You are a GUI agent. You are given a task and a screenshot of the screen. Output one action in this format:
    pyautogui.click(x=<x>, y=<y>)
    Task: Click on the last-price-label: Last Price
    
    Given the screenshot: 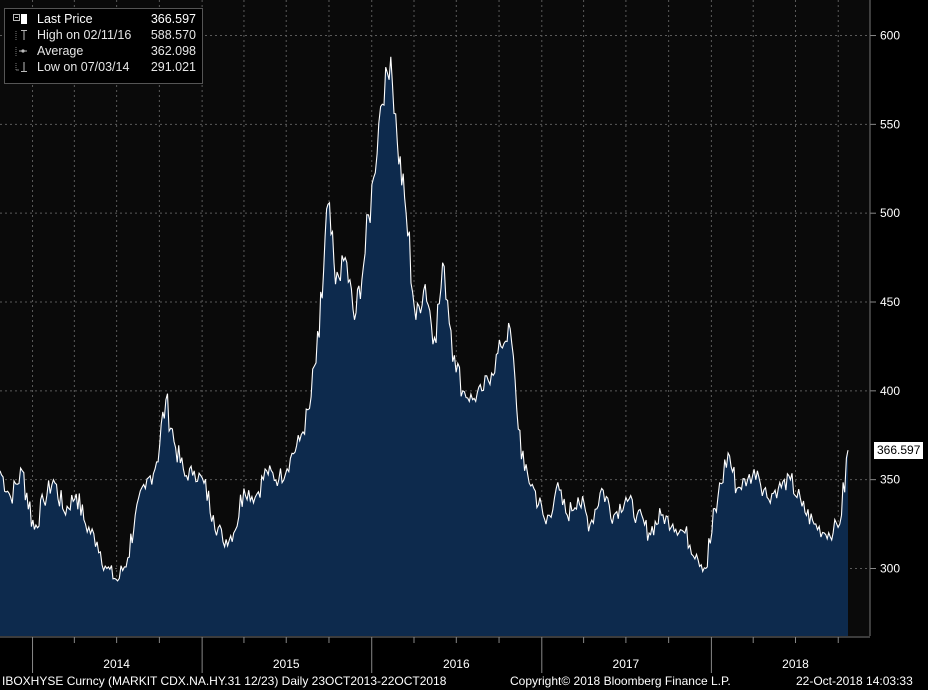 What is the action you would take?
    pyautogui.click(x=65, y=19)
    